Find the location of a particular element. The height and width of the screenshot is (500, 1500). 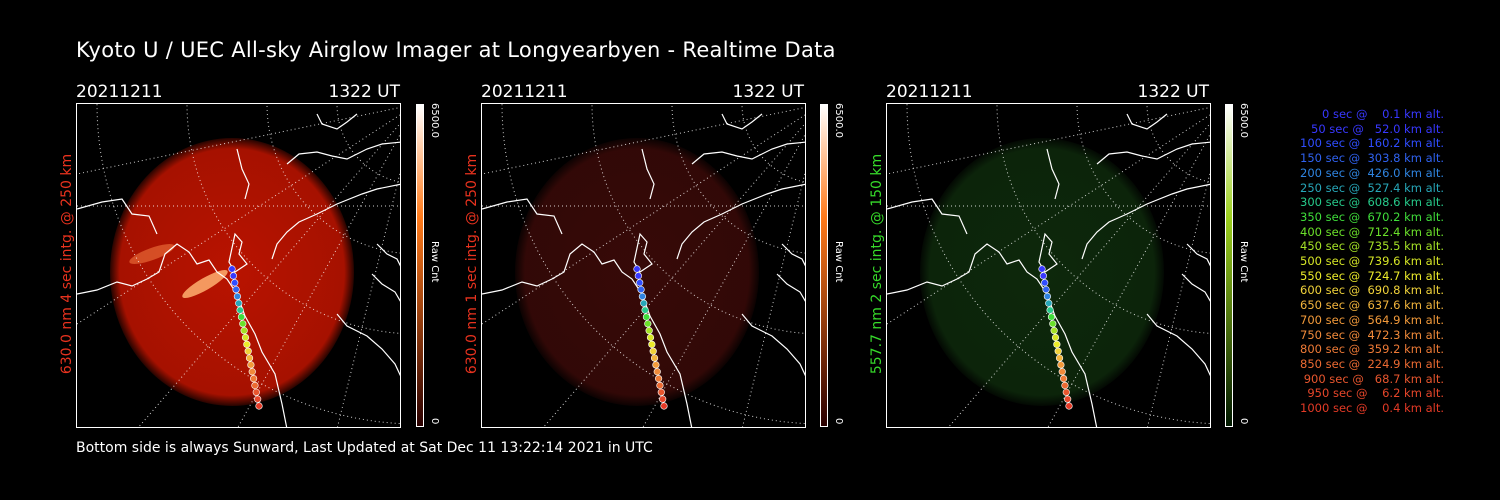

panel-2-colorbar-unit: Raw Cnt is located at coordinates (838, 262).